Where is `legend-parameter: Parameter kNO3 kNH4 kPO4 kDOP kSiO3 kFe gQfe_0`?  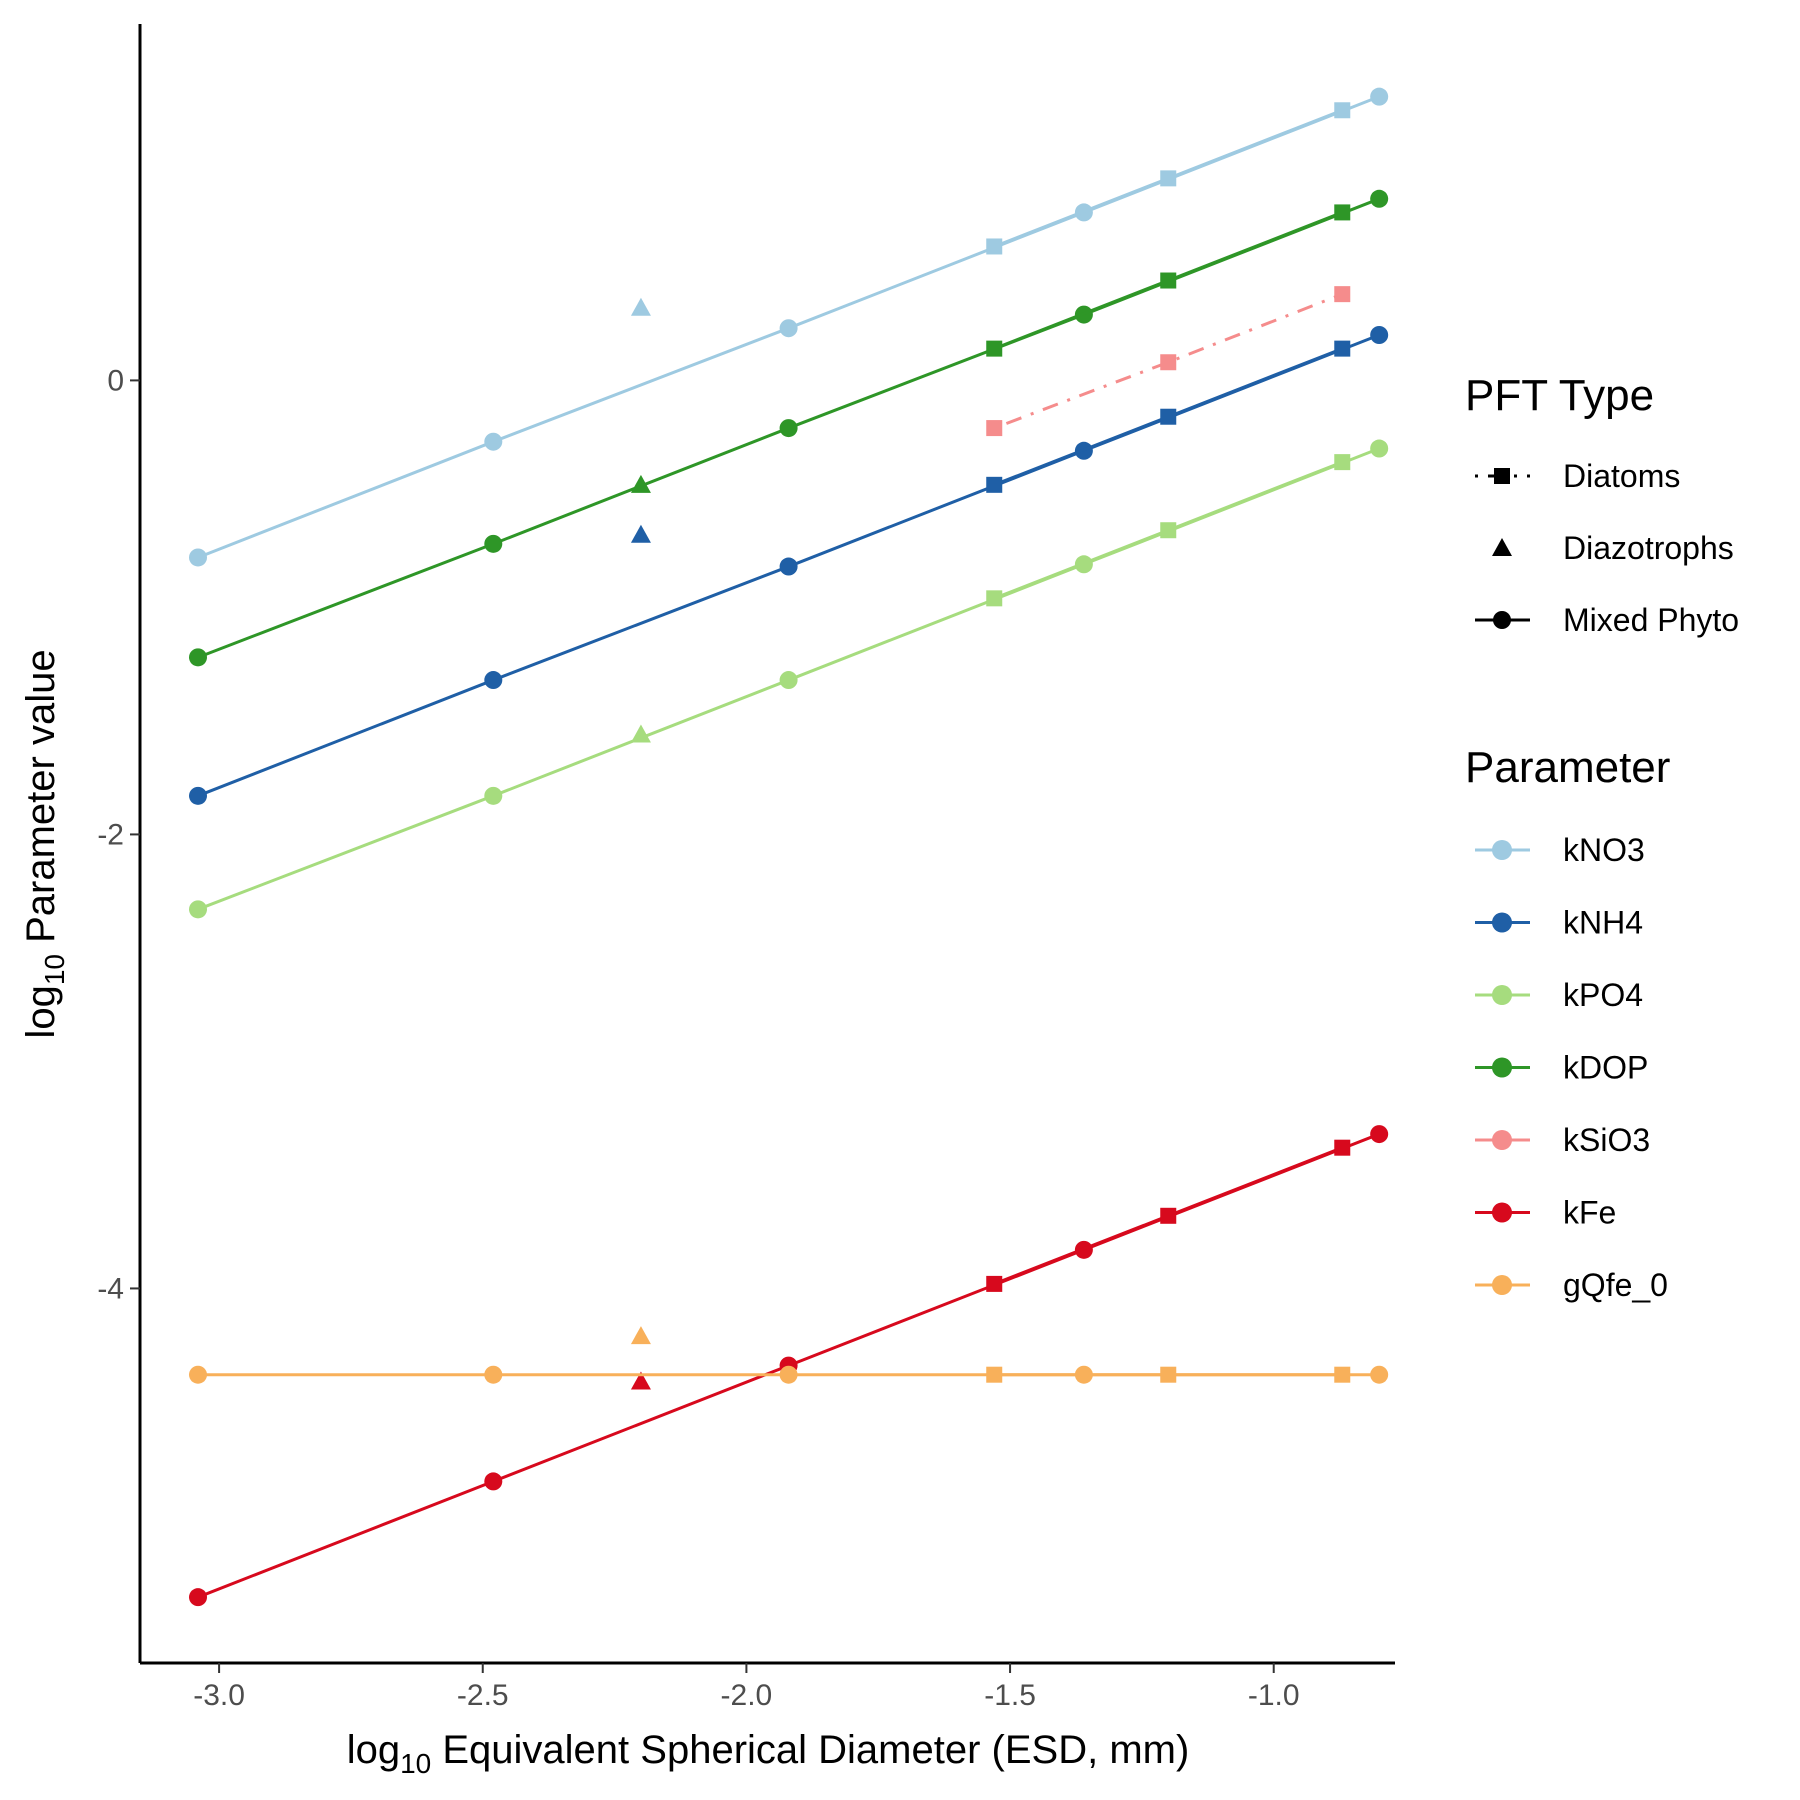
legend-parameter: Parameter kNO3 kNH4 kPO4 kDOP kSiO3 kFe gQfe_0 is located at coordinates (1567, 1023).